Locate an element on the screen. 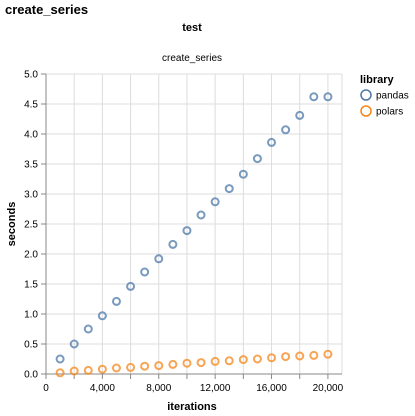  x-axis-title: iterations is located at coordinates (192, 407).